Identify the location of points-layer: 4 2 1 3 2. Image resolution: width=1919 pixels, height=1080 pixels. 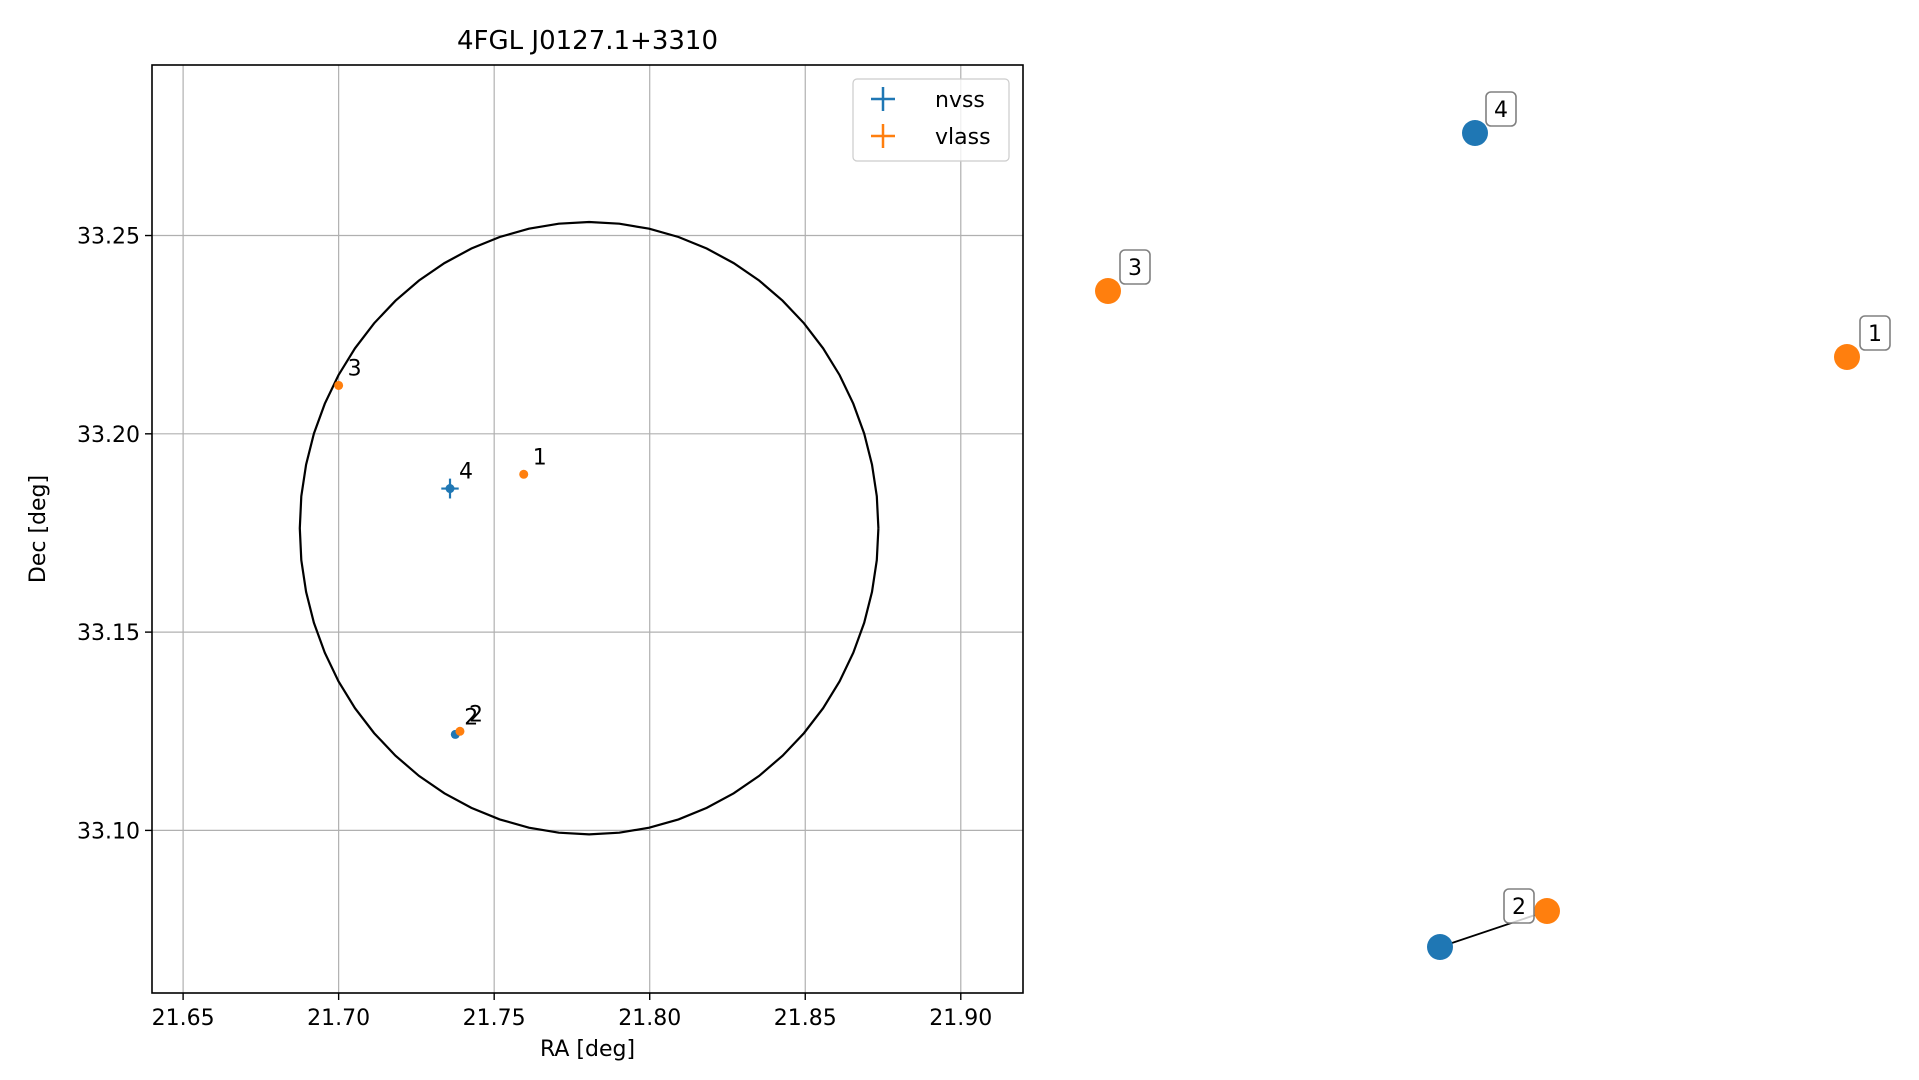
(440, 547).